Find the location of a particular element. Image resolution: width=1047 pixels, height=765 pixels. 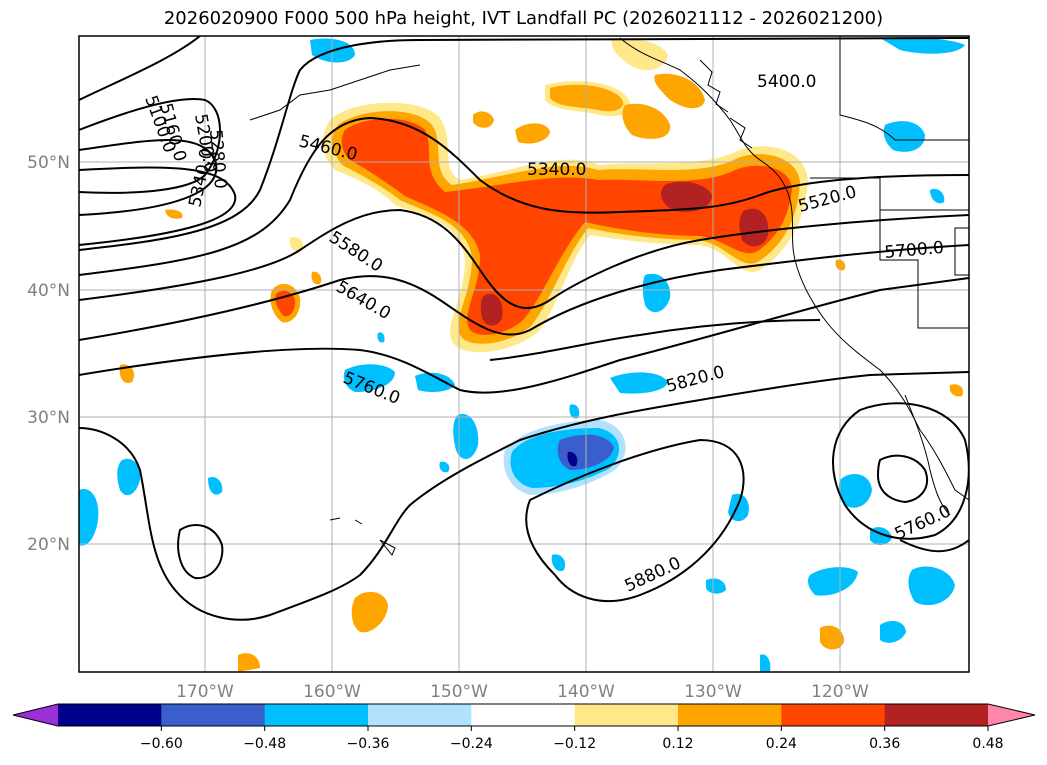

lat-tick-label: 20°N is located at coordinates (48, 545).